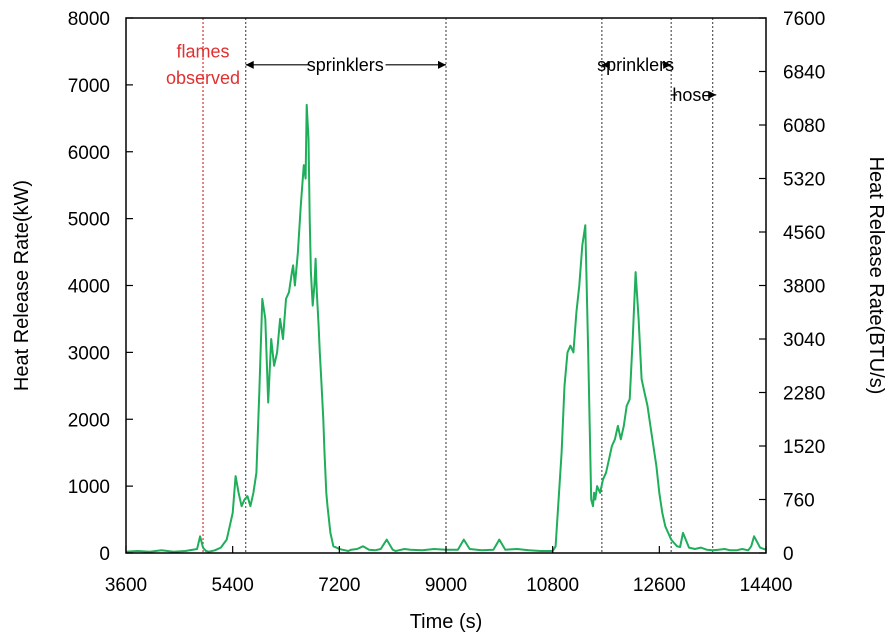 The image size is (887, 643). Describe the element at coordinates (876, 276) in the screenshot. I see `y2-axis-title: Heat Release Rate(BTU/s)` at that location.